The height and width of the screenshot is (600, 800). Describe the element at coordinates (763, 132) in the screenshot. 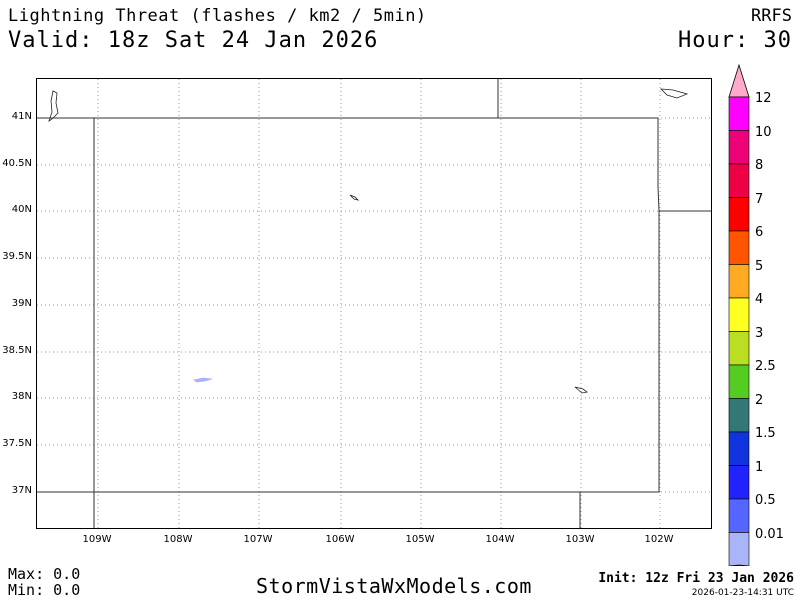

I see `colorbar-label: 10` at that location.